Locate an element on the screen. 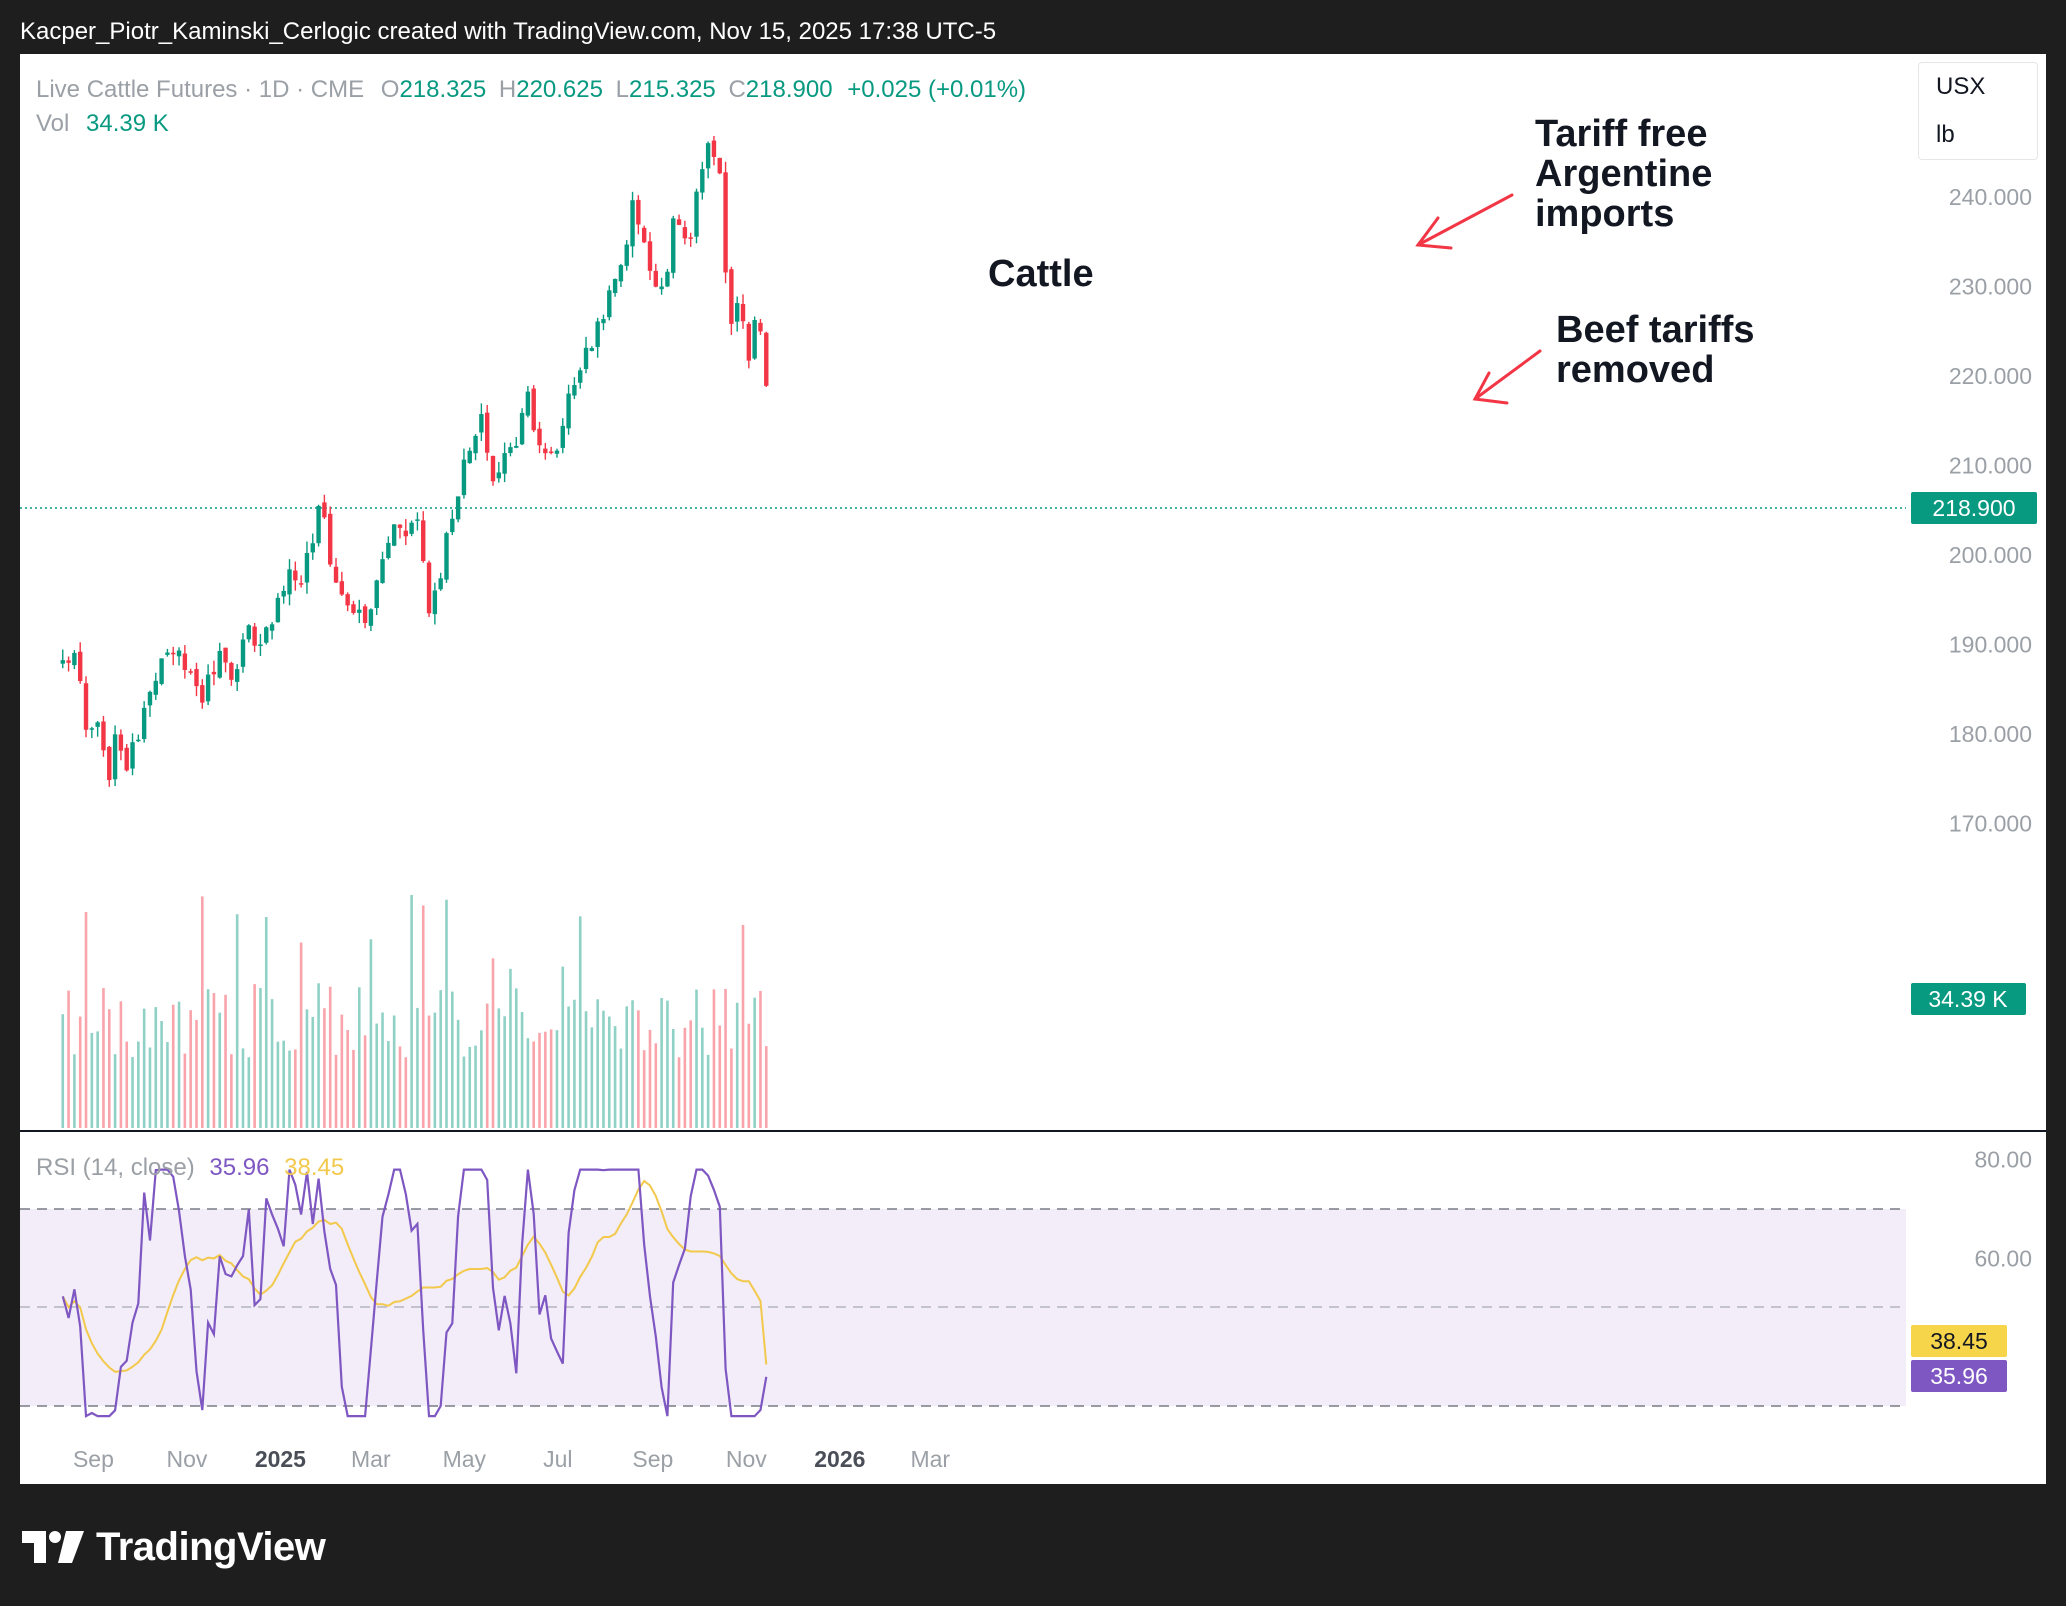 This screenshot has height=1606, width=2066. time-tick-label: Sep is located at coordinates (652, 1459).